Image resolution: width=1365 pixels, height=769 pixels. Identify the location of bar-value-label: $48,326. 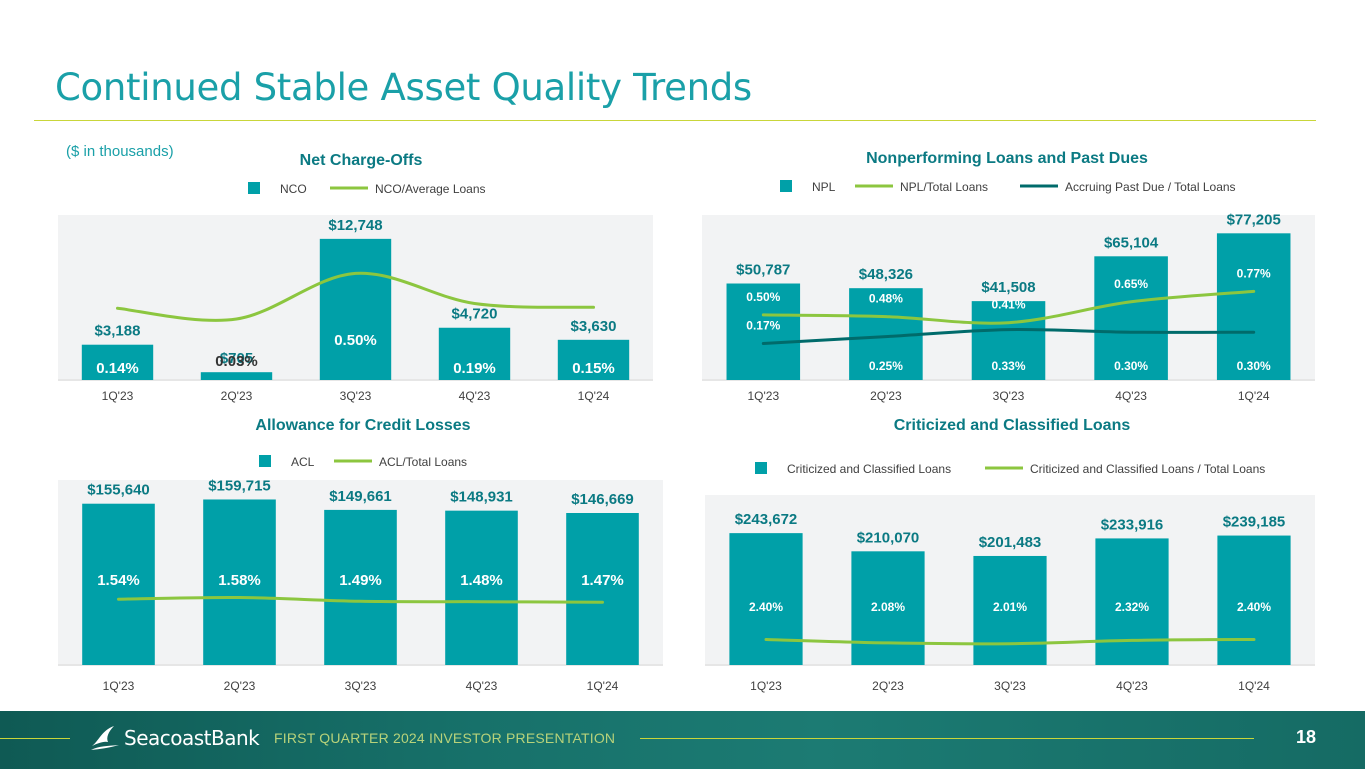
(886, 274).